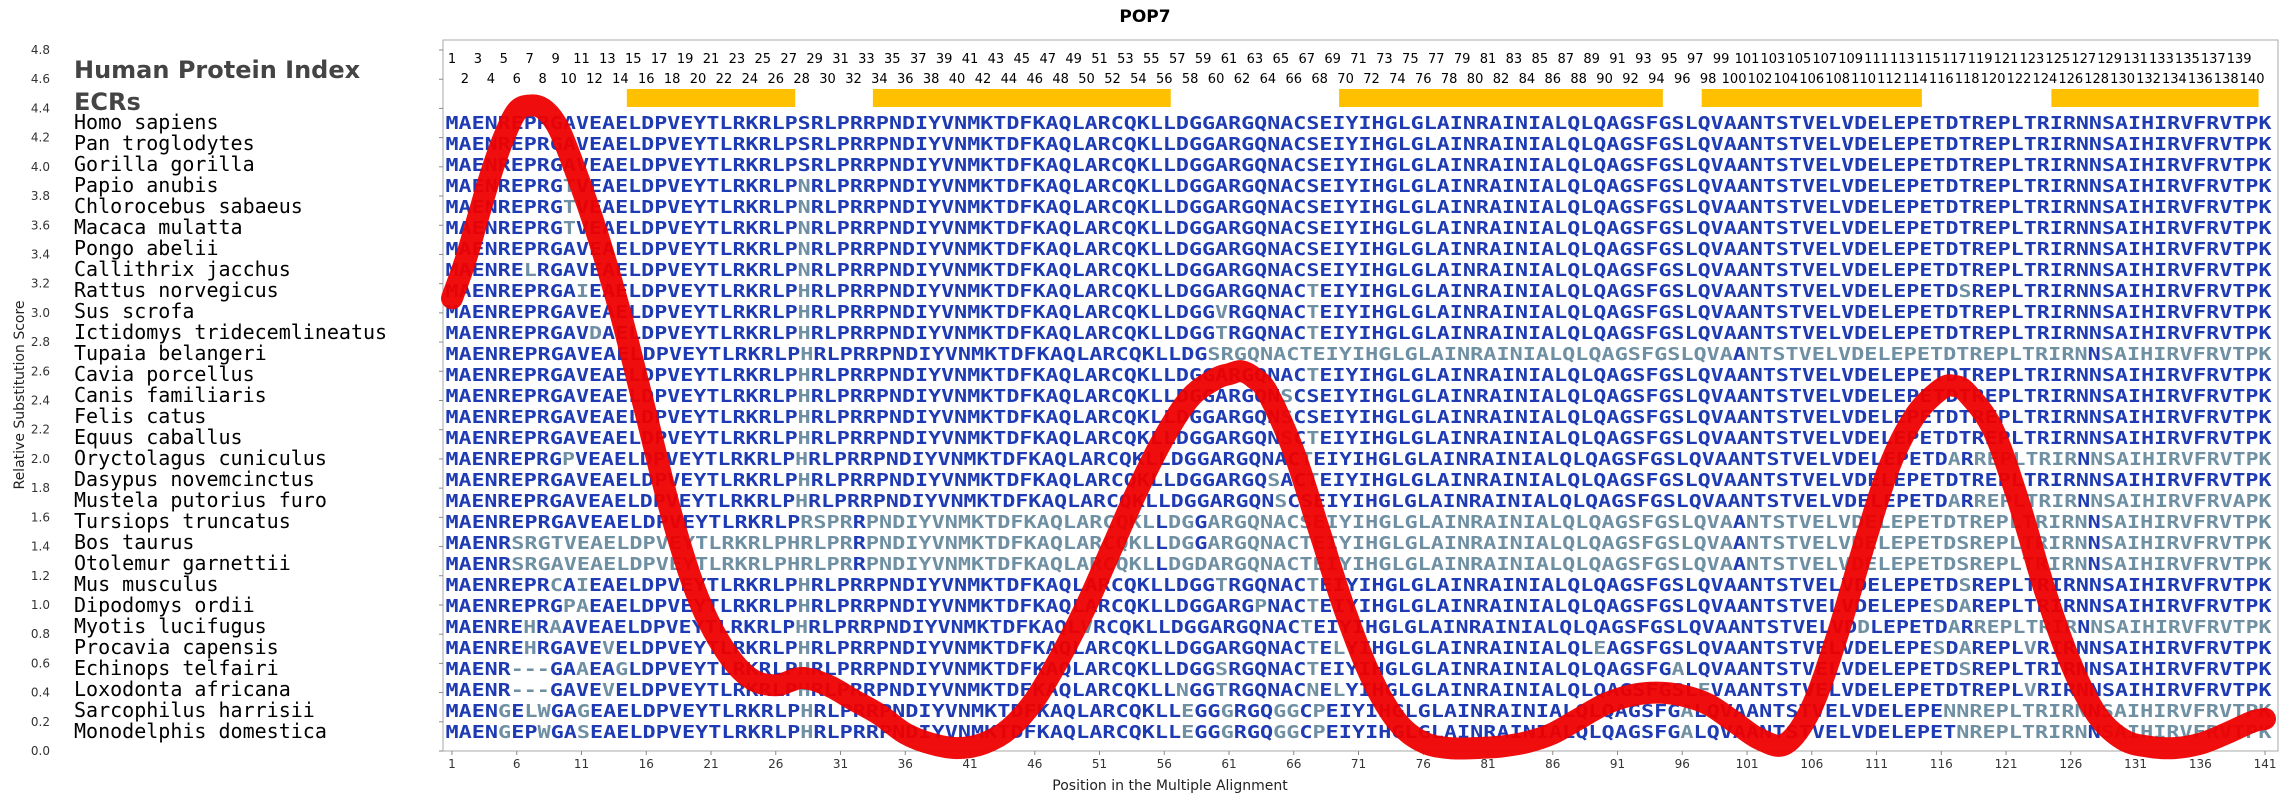  I want to click on position-number: 28, so click(801, 79).